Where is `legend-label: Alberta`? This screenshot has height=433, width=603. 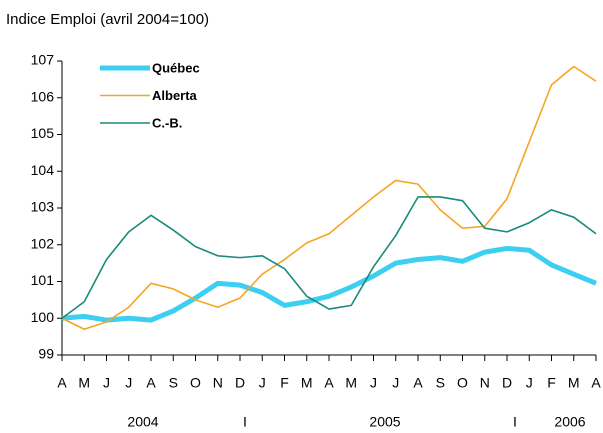
legend-label: Alberta is located at coordinates (175, 95).